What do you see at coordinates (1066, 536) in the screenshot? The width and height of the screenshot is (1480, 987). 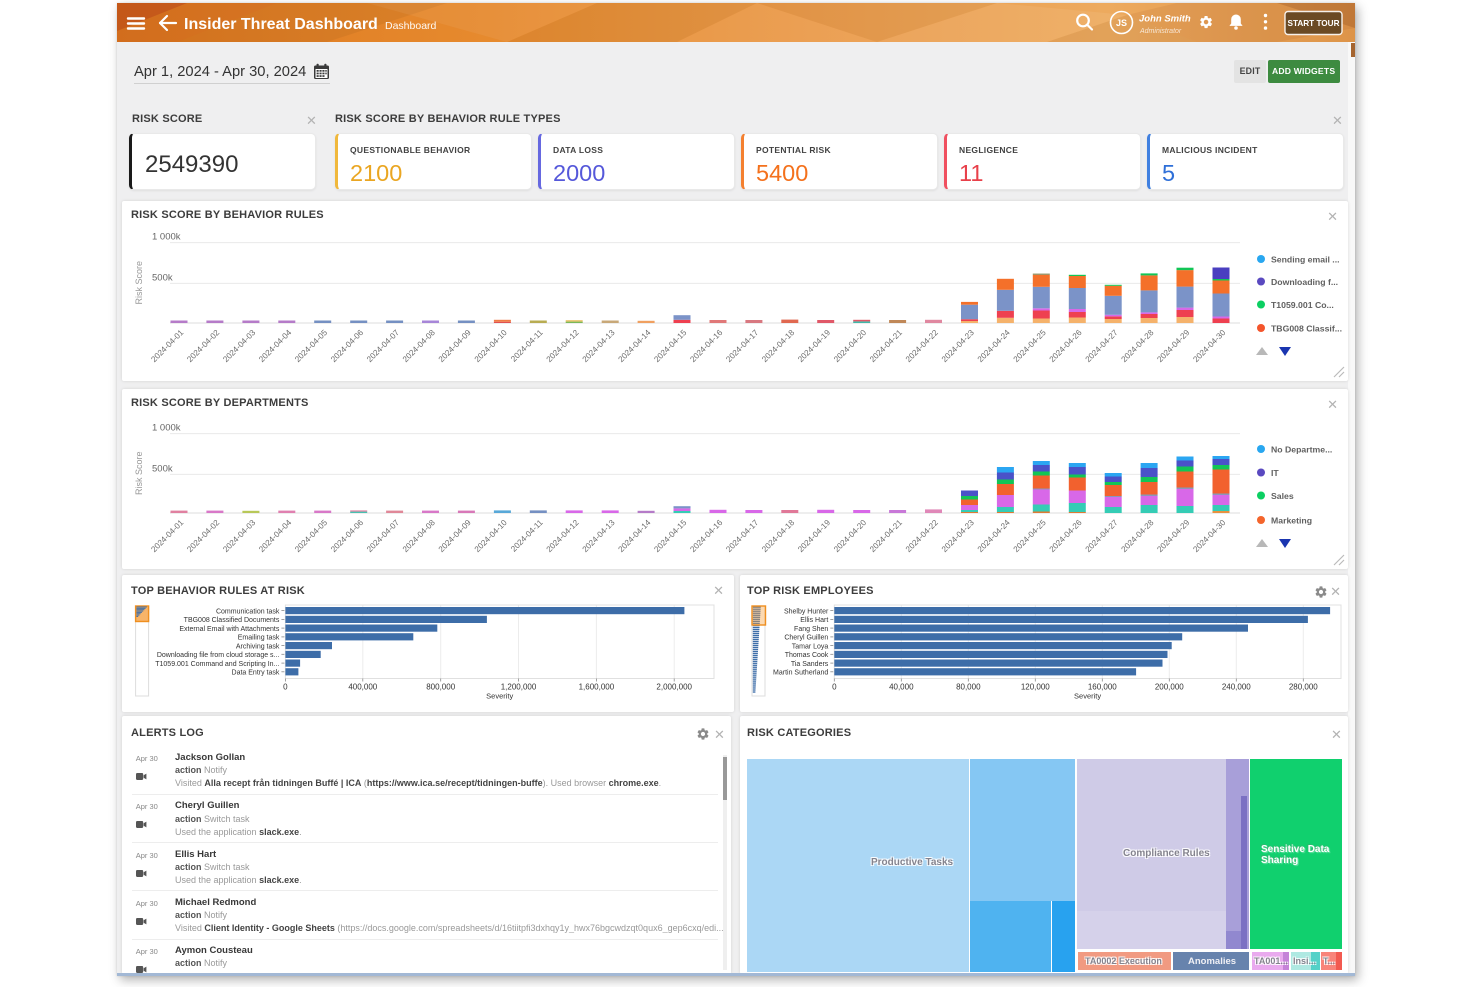 I see `svg-text: 2024-04-26` at bounding box center [1066, 536].